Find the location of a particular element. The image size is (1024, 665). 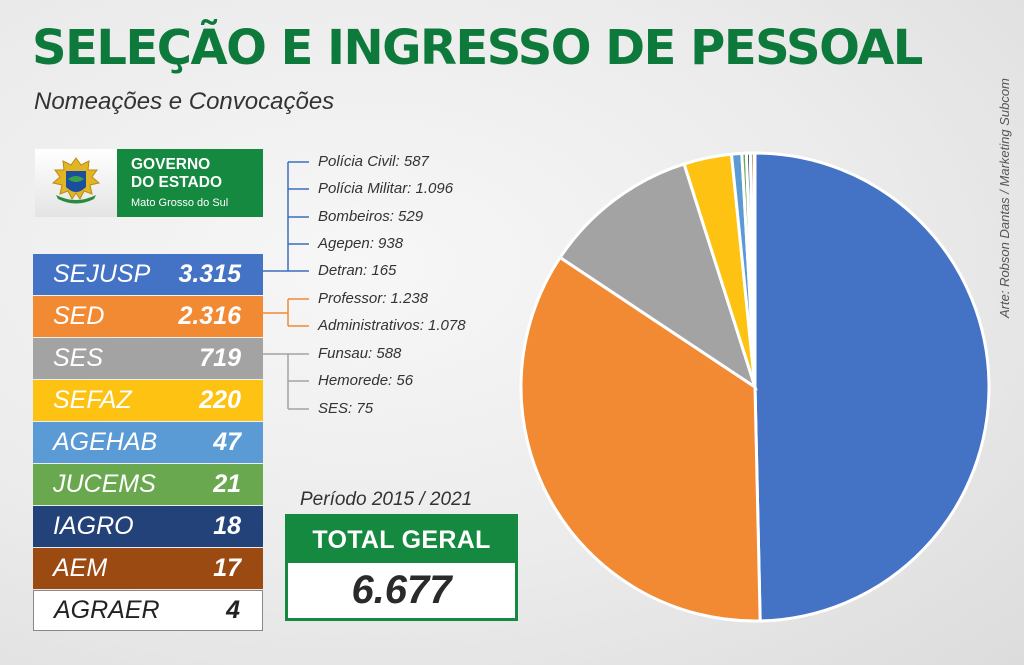

government-logo: GOVERNO DO ESTADO Mato Grosso do Sul is located at coordinates (149, 183).